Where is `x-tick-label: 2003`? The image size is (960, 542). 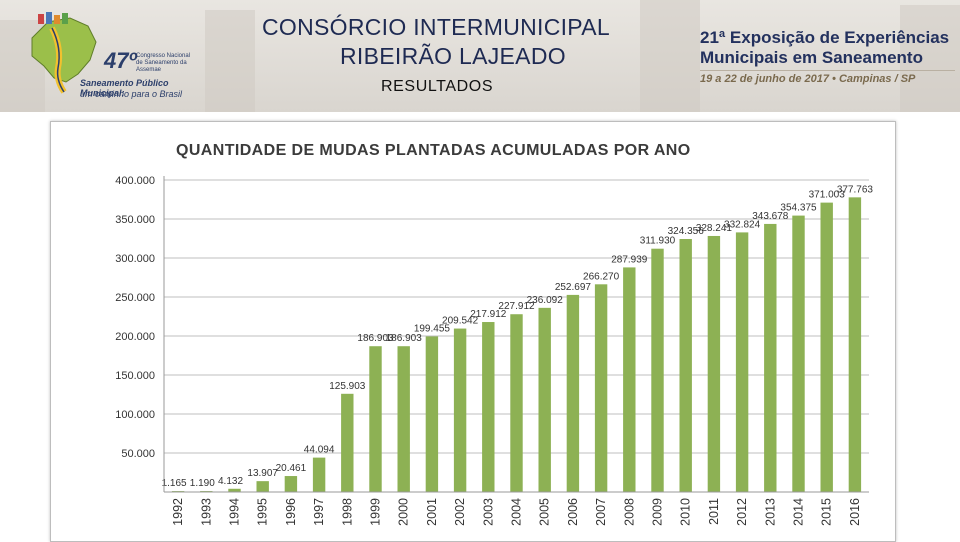 x-tick-label: 2003 is located at coordinates (488, 512).